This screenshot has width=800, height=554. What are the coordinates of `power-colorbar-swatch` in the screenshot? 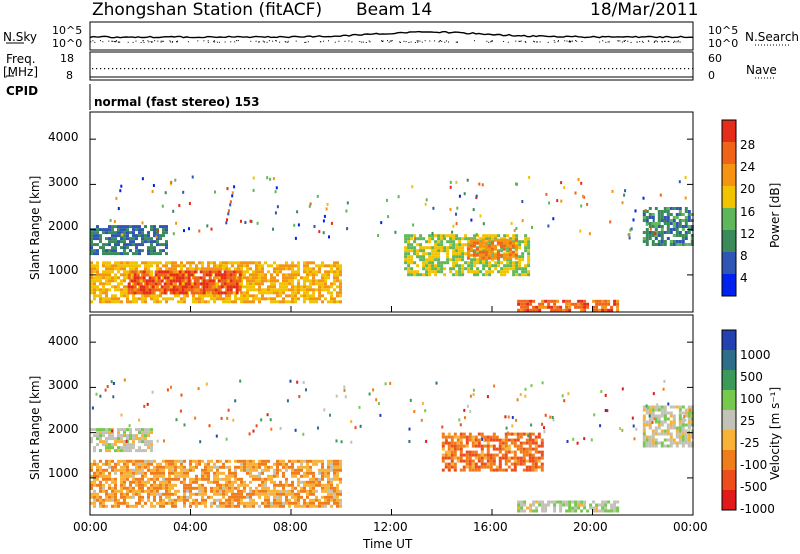 It's located at (729, 241).